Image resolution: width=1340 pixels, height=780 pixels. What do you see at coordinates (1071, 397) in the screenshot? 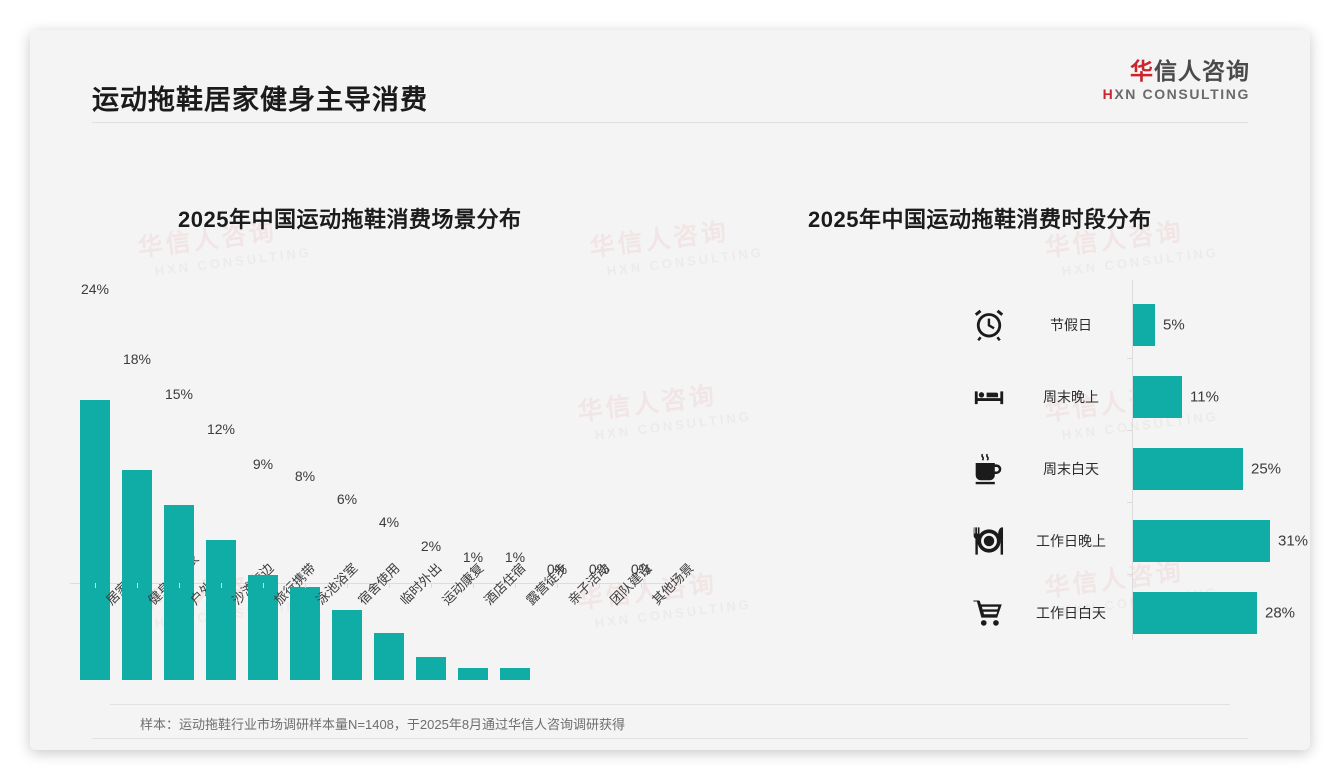
I see `timeslot-label: 周末晚上` at bounding box center [1071, 397].